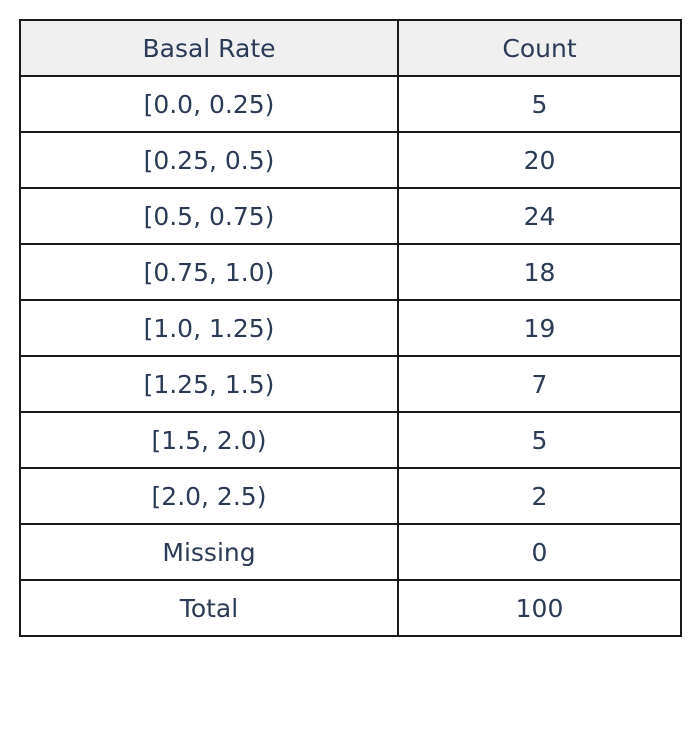 The height and width of the screenshot is (750, 700). What do you see at coordinates (539, 384) in the screenshot?
I see `count-cell: 7` at bounding box center [539, 384].